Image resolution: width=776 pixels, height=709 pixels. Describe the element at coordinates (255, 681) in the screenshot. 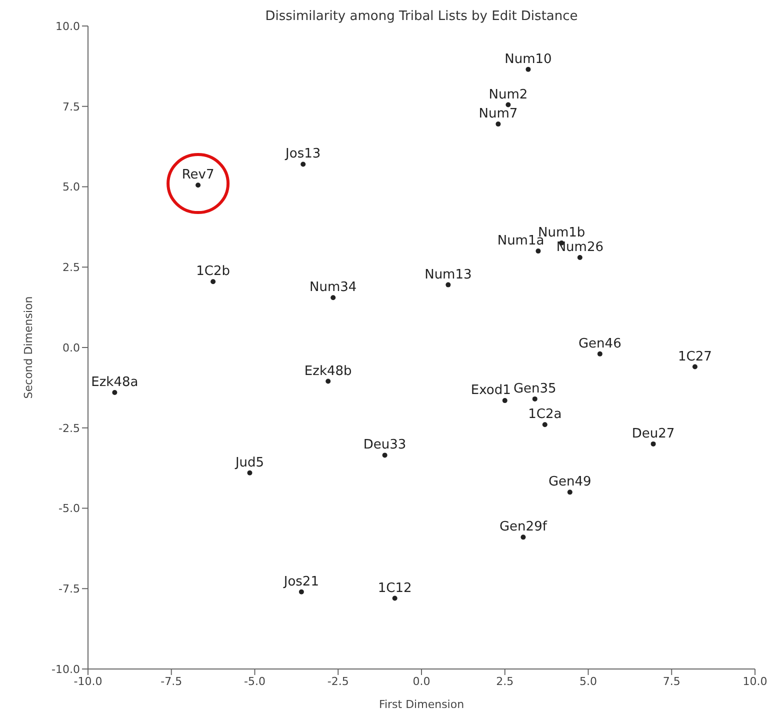

I see `x-tick-label: -5.0` at that location.